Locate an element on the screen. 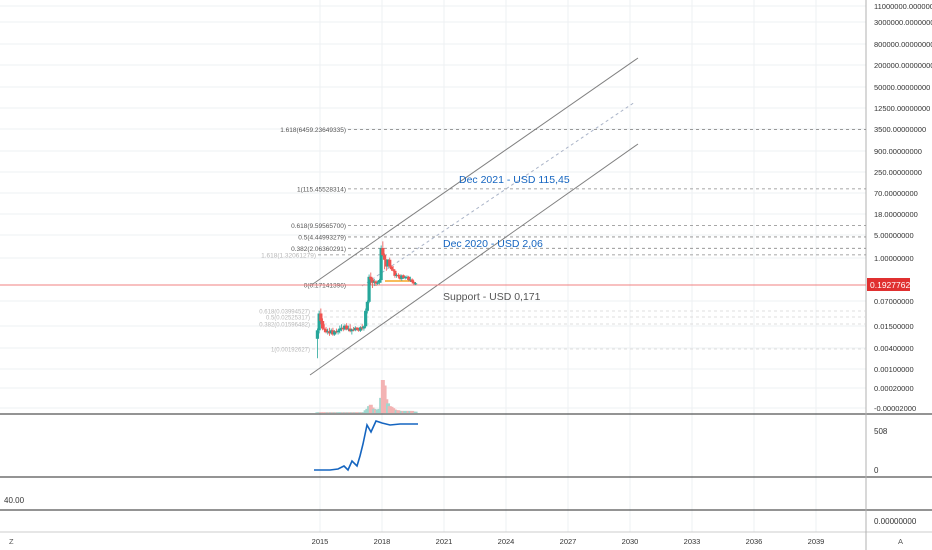 The width and height of the screenshot is (932, 550). y-tick-label: 1.00000000 is located at coordinates (894, 258).